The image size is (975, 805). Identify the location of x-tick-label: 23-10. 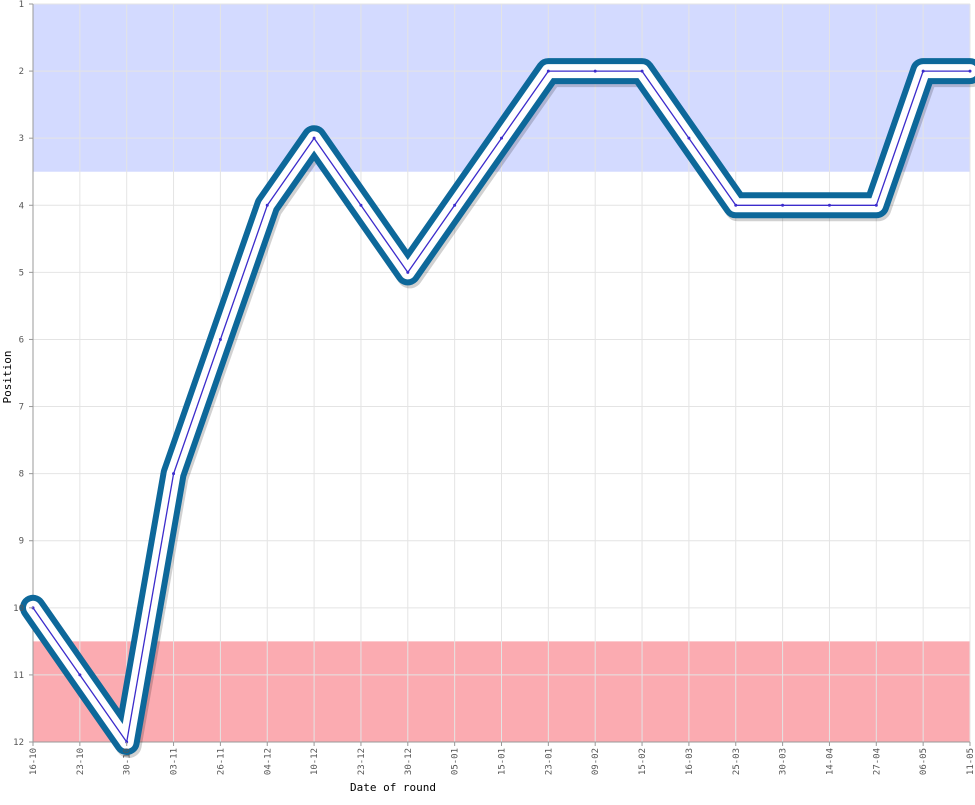
(81, 761).